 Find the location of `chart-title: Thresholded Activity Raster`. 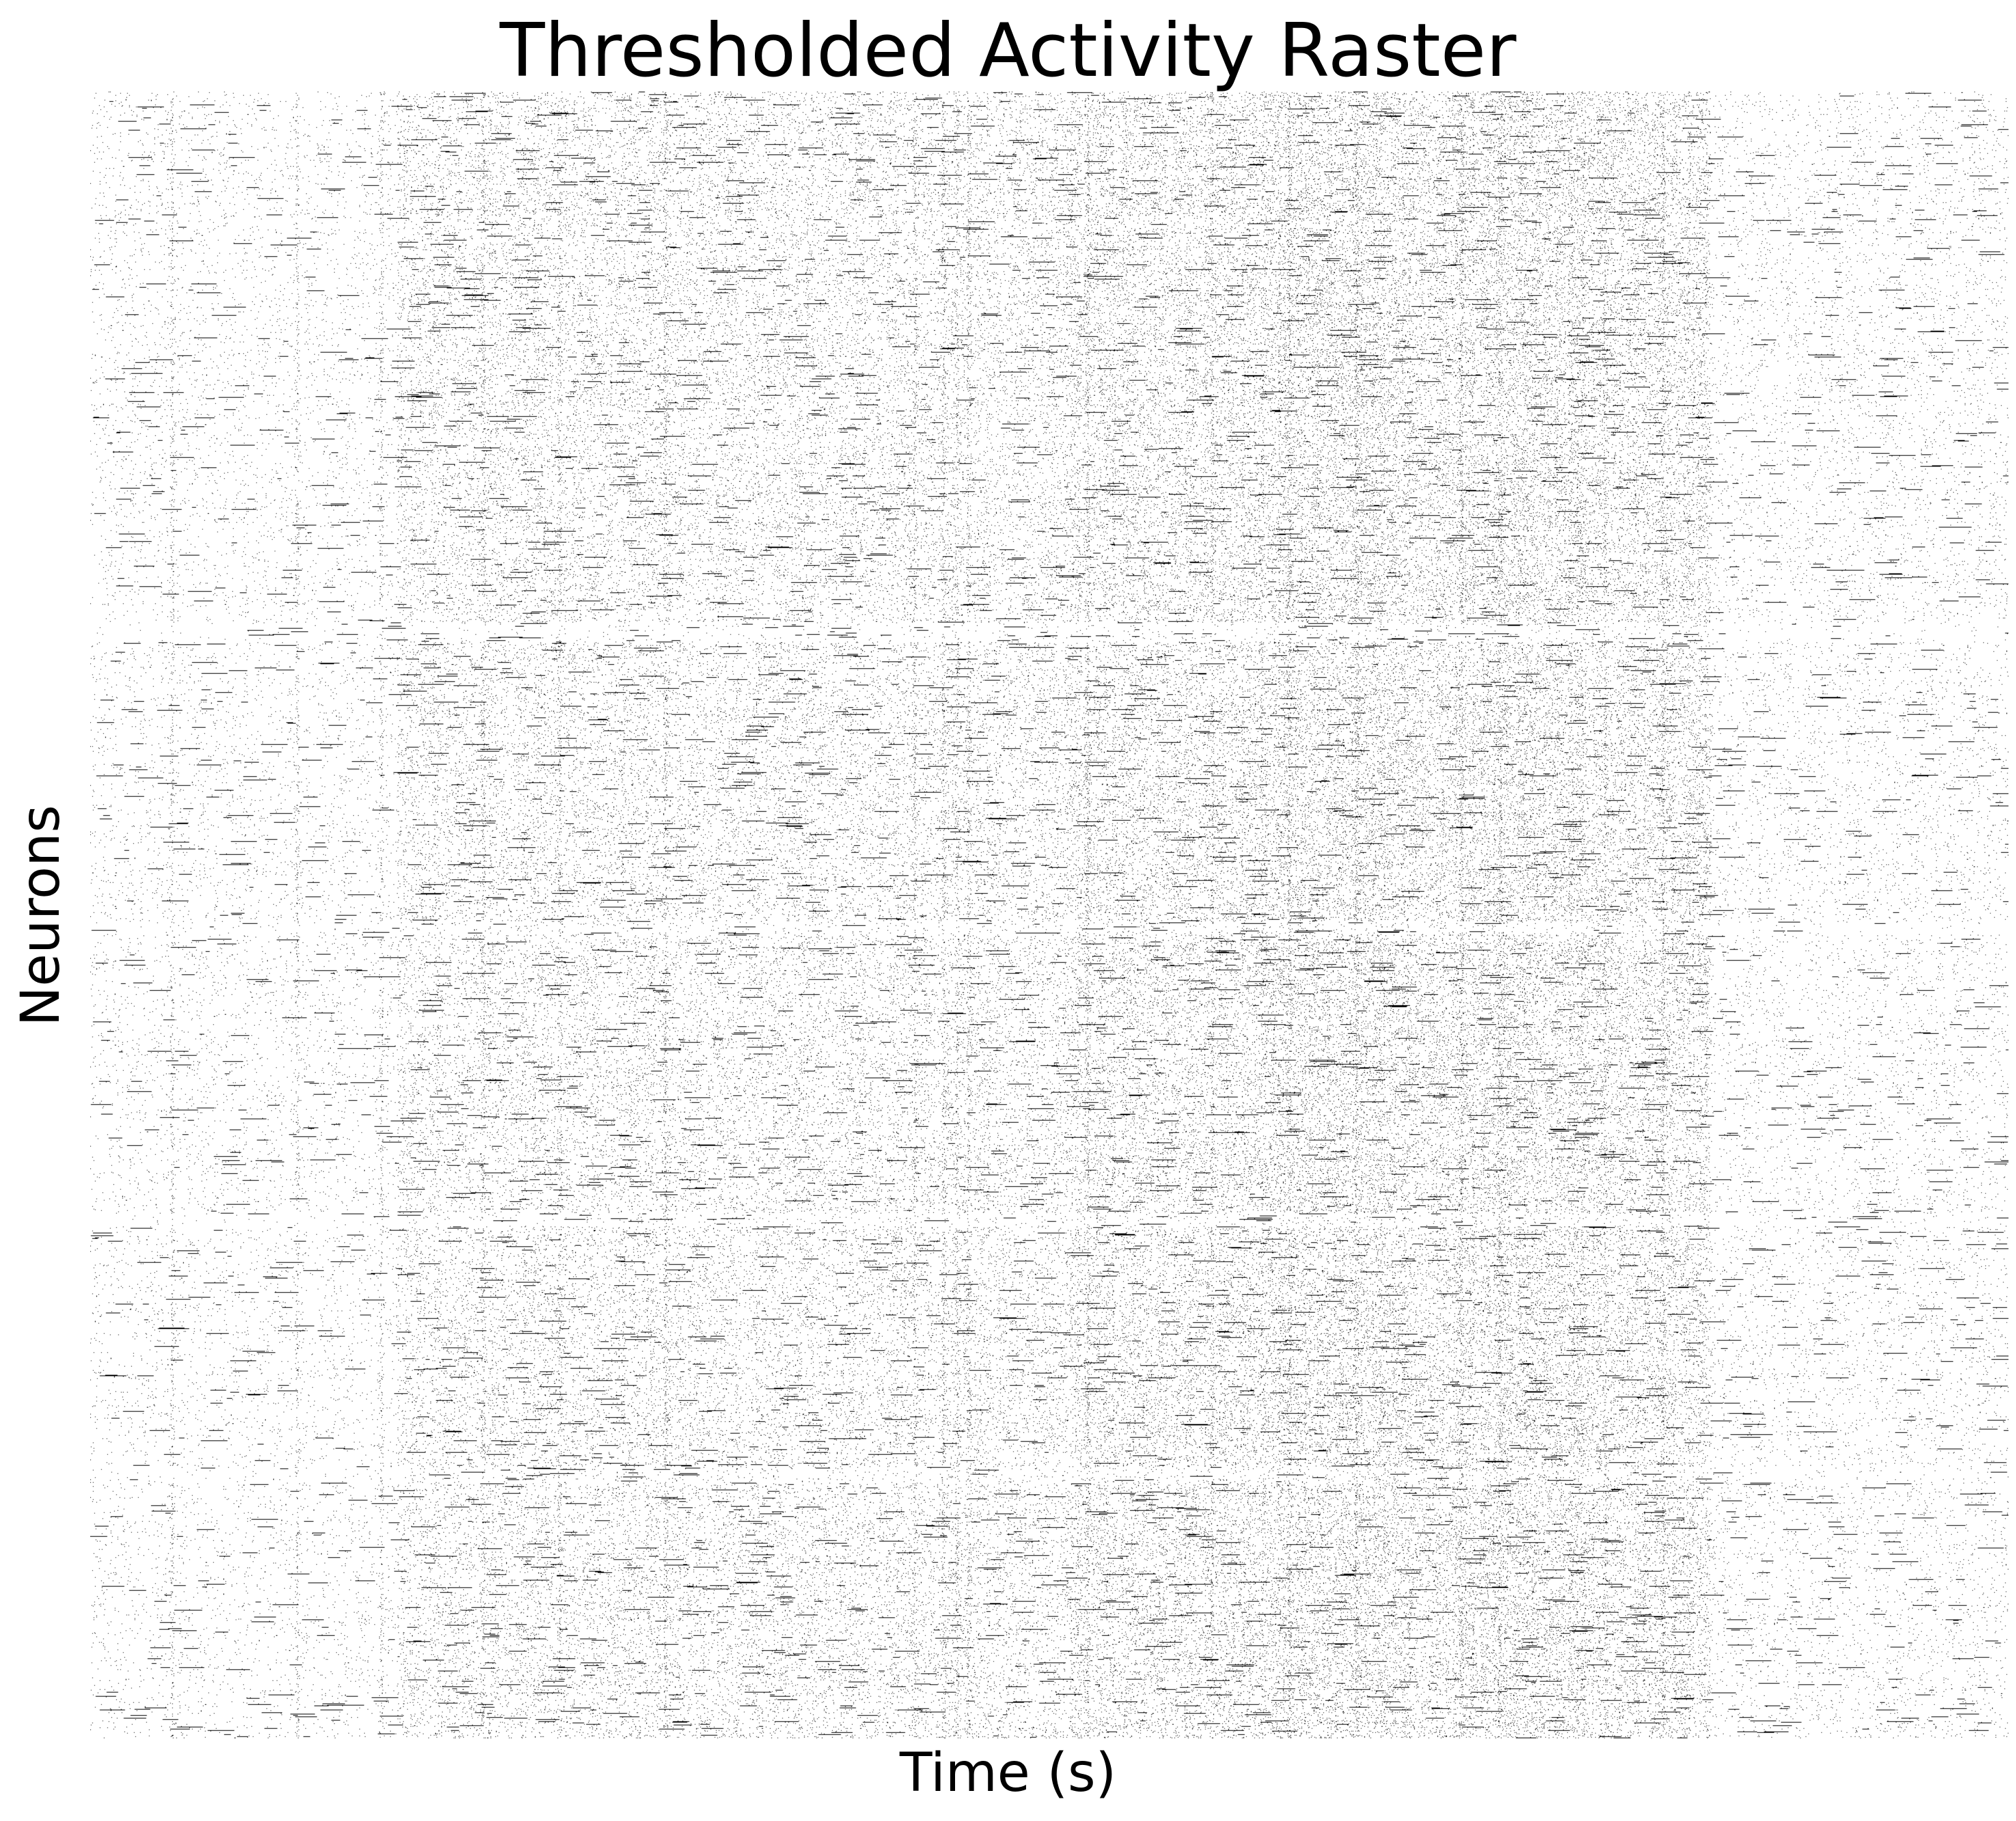

chart-title: Thresholded Activity Raster is located at coordinates (1008, 51).